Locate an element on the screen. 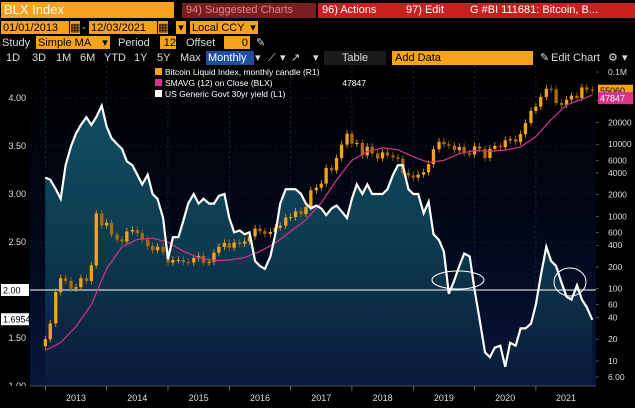 The image size is (635, 408). table-button: Table is located at coordinates (355, 58).